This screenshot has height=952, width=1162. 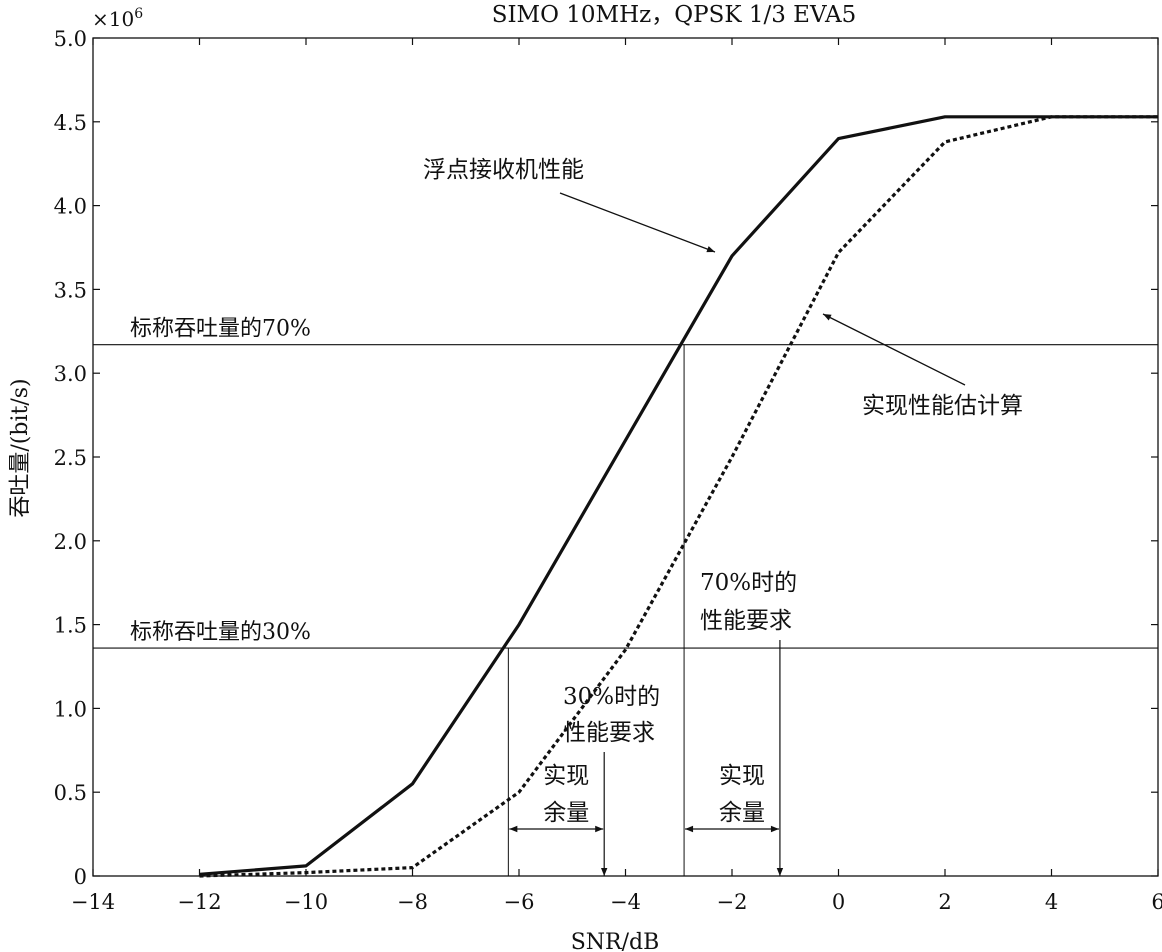 What do you see at coordinates (519, 902) in the screenshot?
I see `x-tick-label: −6` at bounding box center [519, 902].